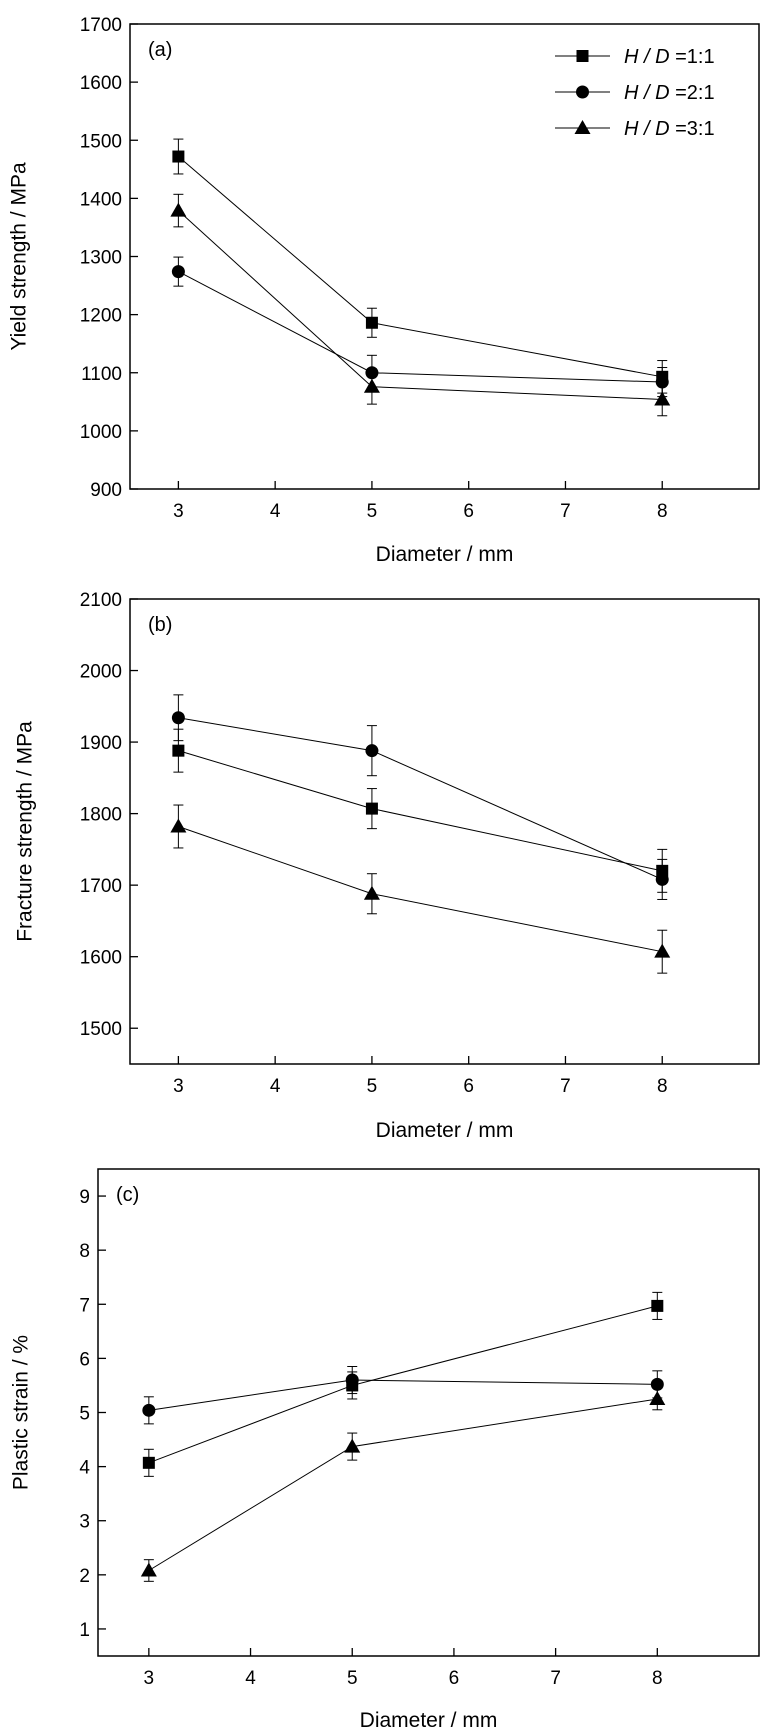 The image size is (768, 1735). Describe the element at coordinates (84, 1414) in the screenshot. I see `y-tick-label: 5` at that location.